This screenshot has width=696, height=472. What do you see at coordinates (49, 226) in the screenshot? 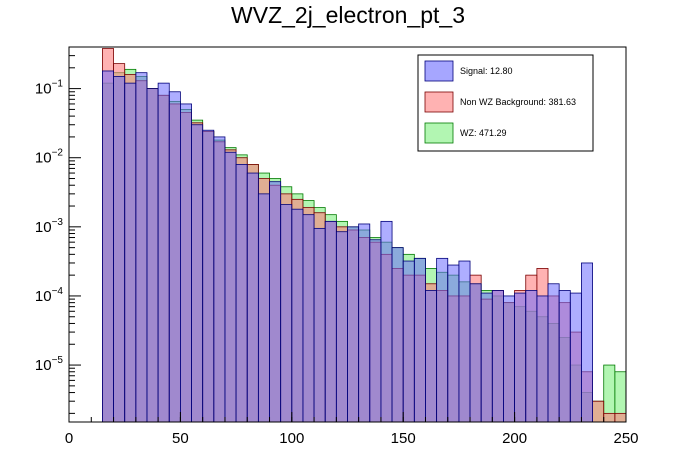
I see `y-tick-label: 10⁻³` at bounding box center [49, 226].